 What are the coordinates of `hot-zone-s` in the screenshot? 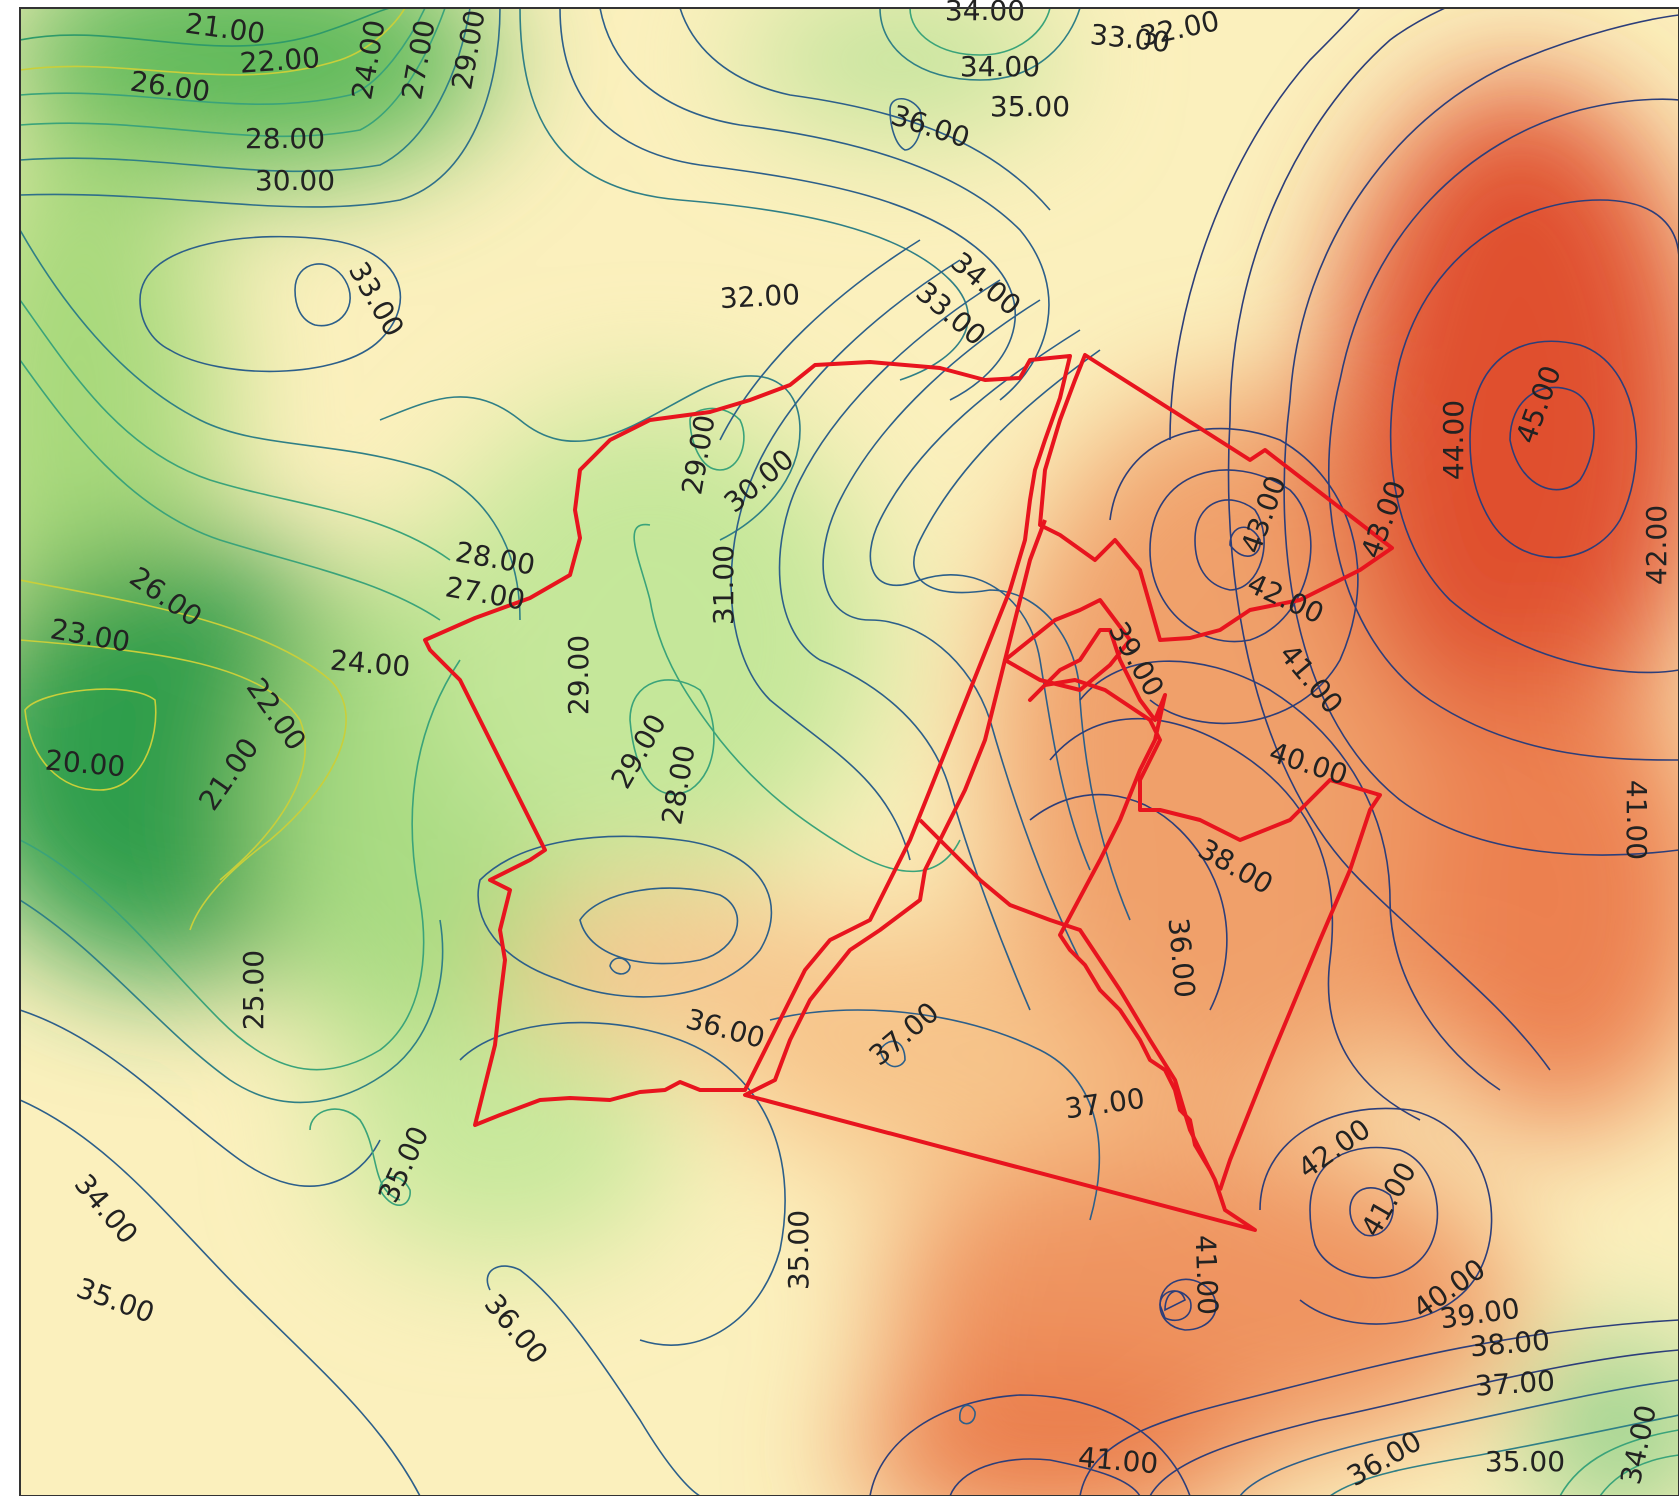 It's located at (1050, 1428).